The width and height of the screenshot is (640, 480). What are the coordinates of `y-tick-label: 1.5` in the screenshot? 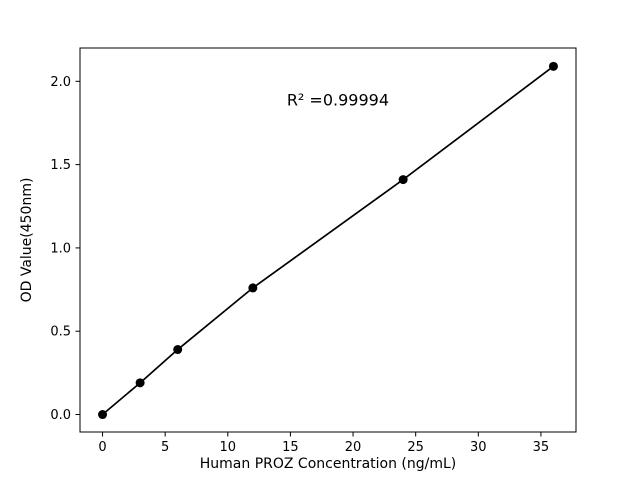 It's located at (60, 165).